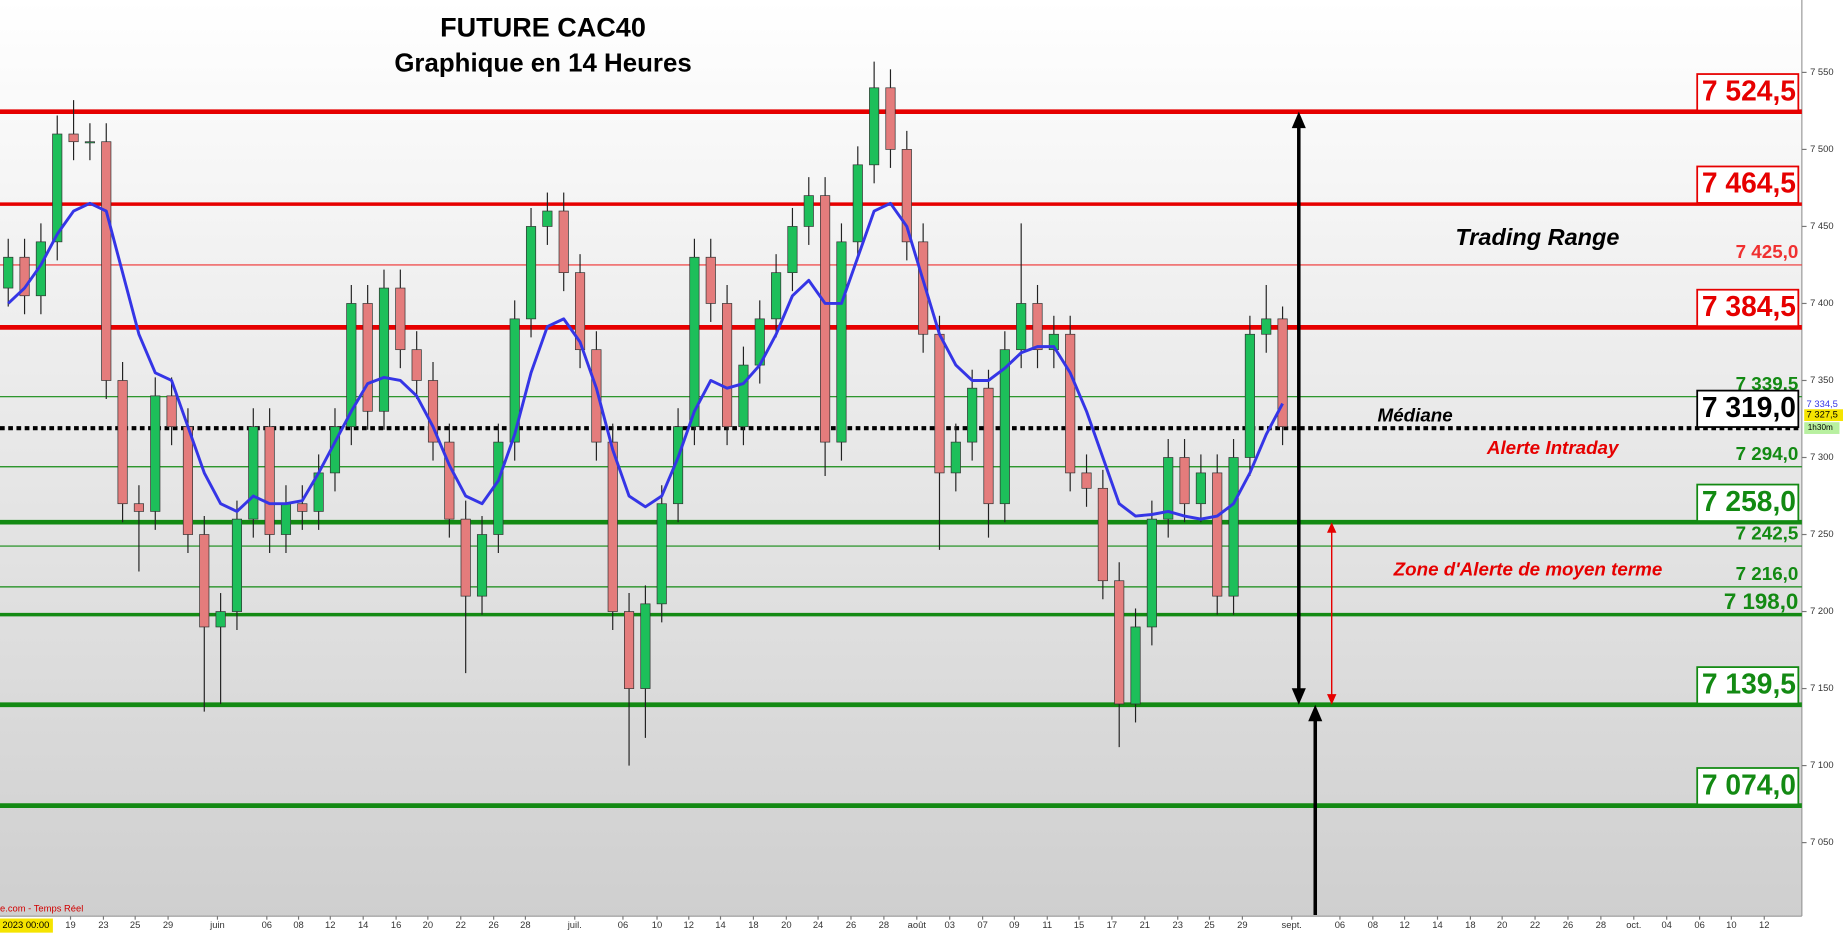 The image size is (1843, 935). Describe the element at coordinates (1749, 306) in the screenshot. I see `level-label: 7 384,5` at that location.